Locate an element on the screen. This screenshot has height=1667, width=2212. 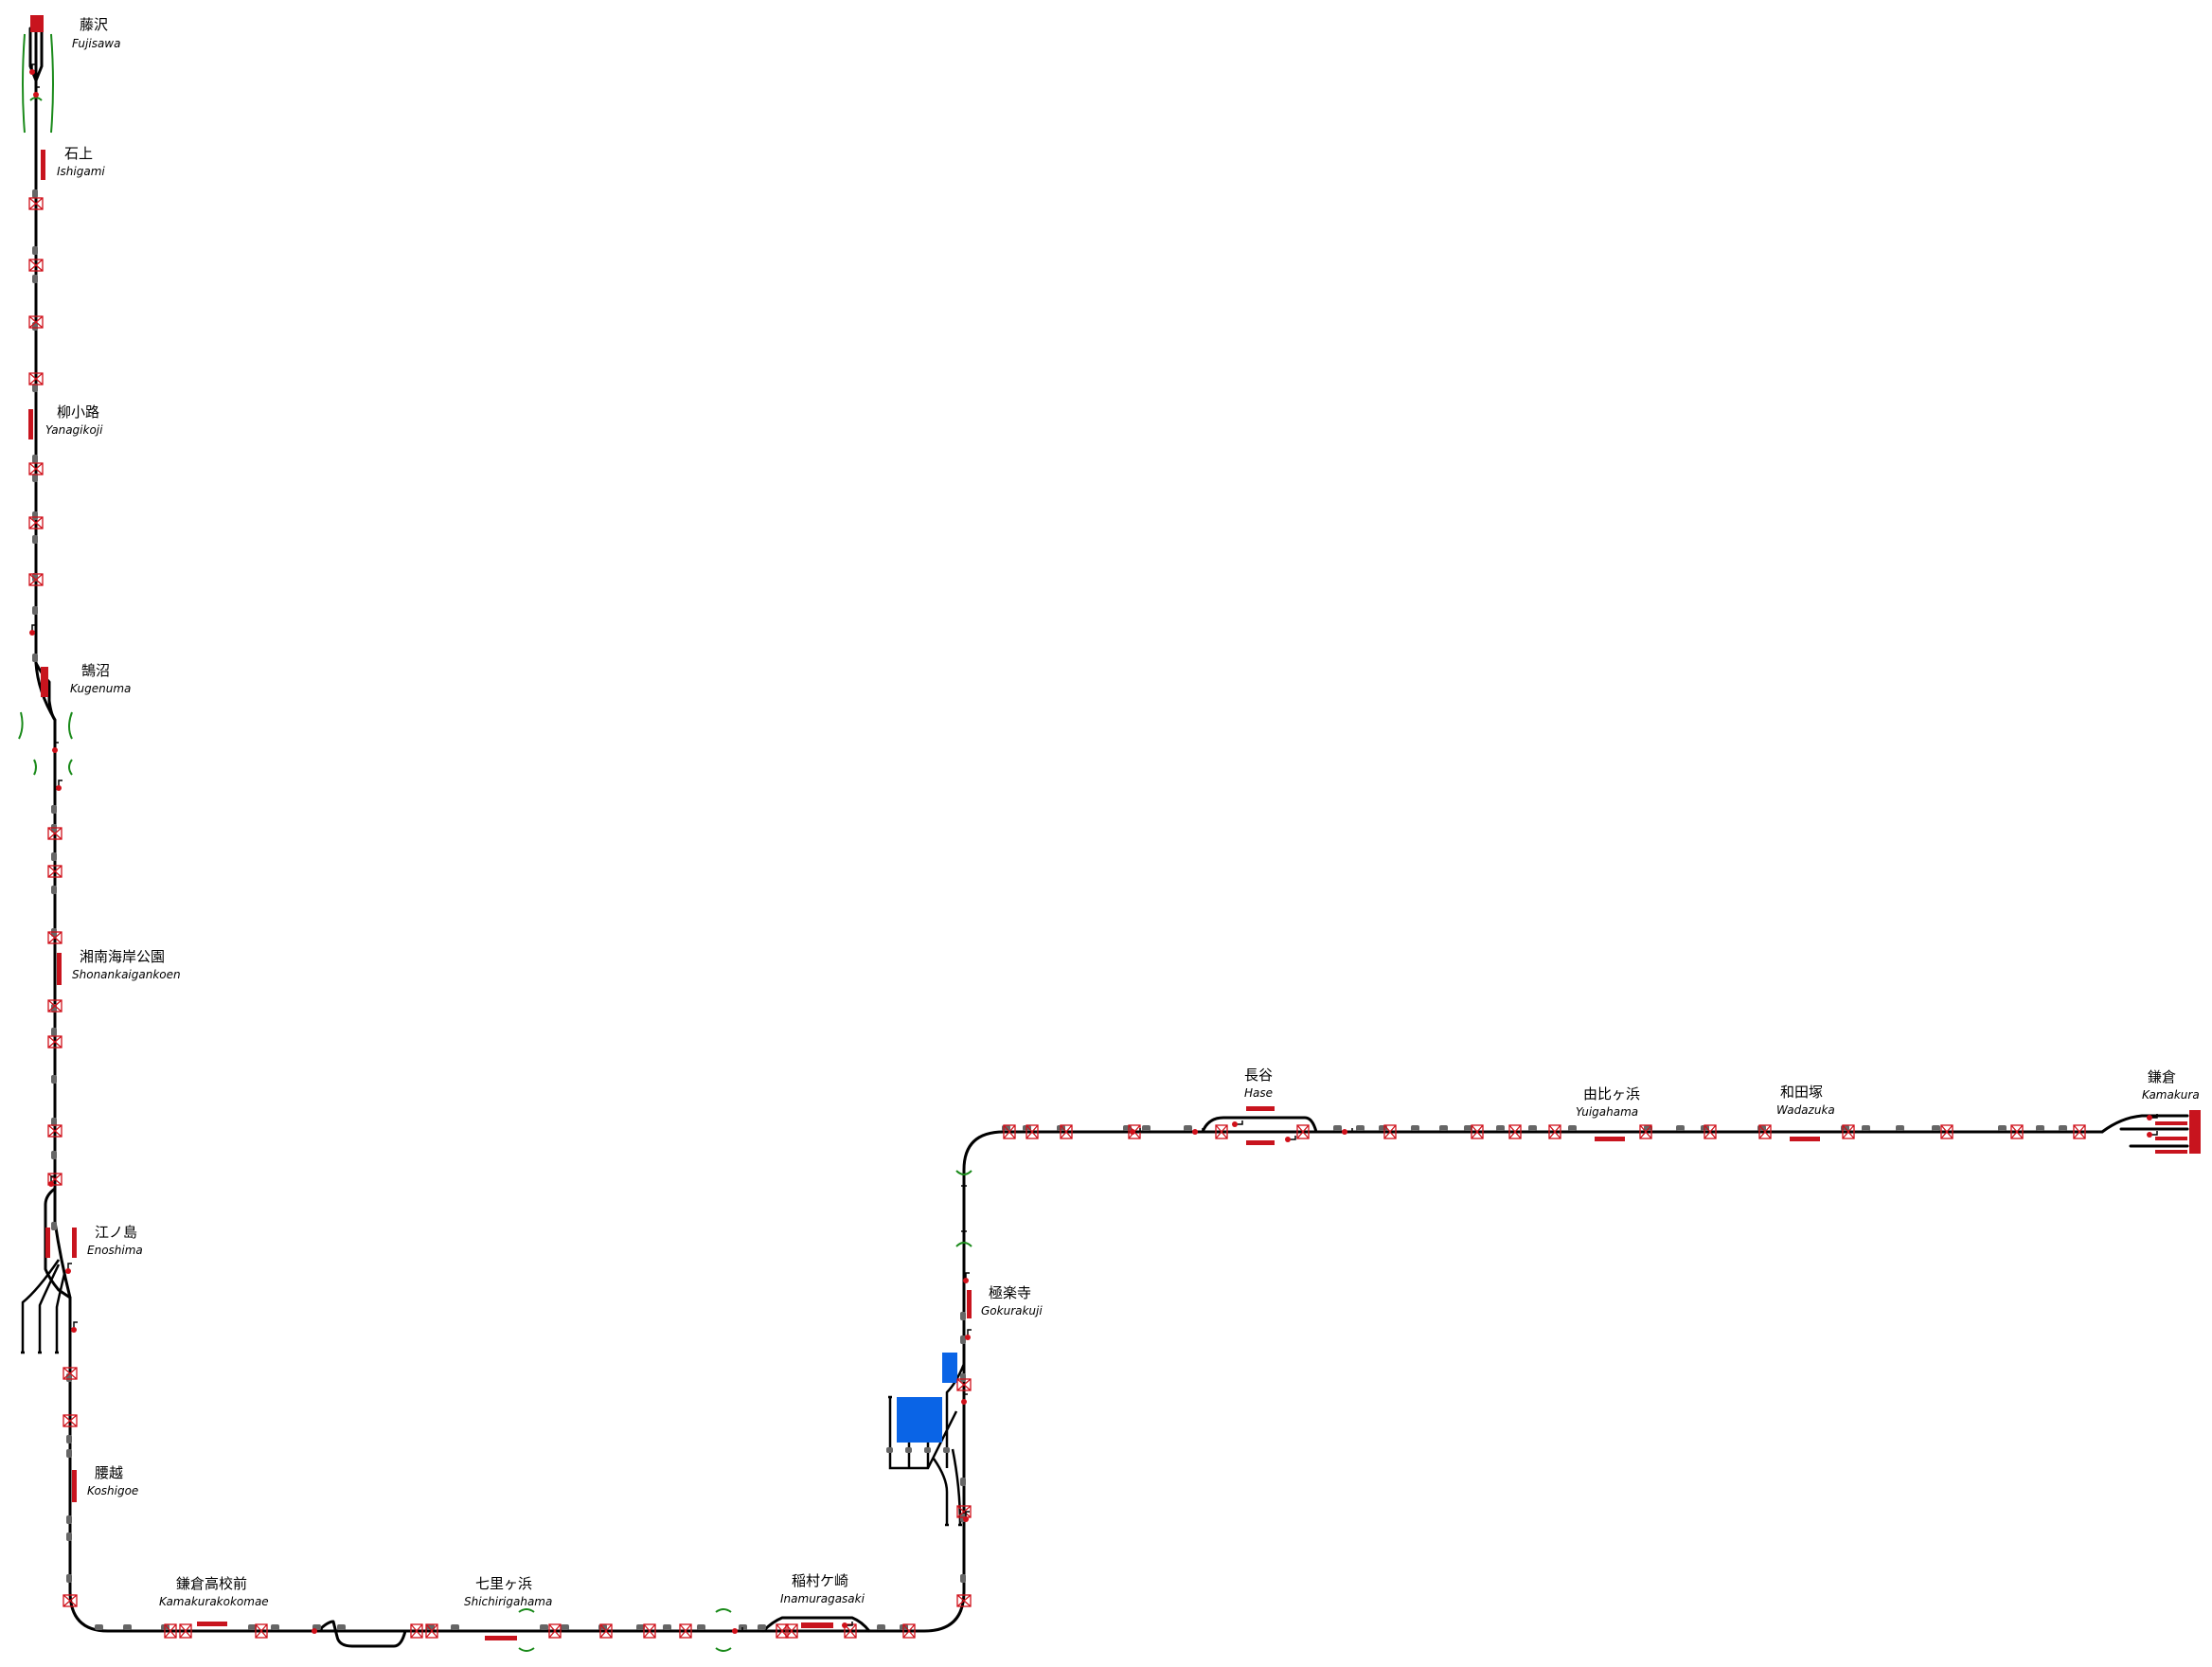
label-shonankaigankoen-jp: 湘南海岸公園 is located at coordinates (122, 957).